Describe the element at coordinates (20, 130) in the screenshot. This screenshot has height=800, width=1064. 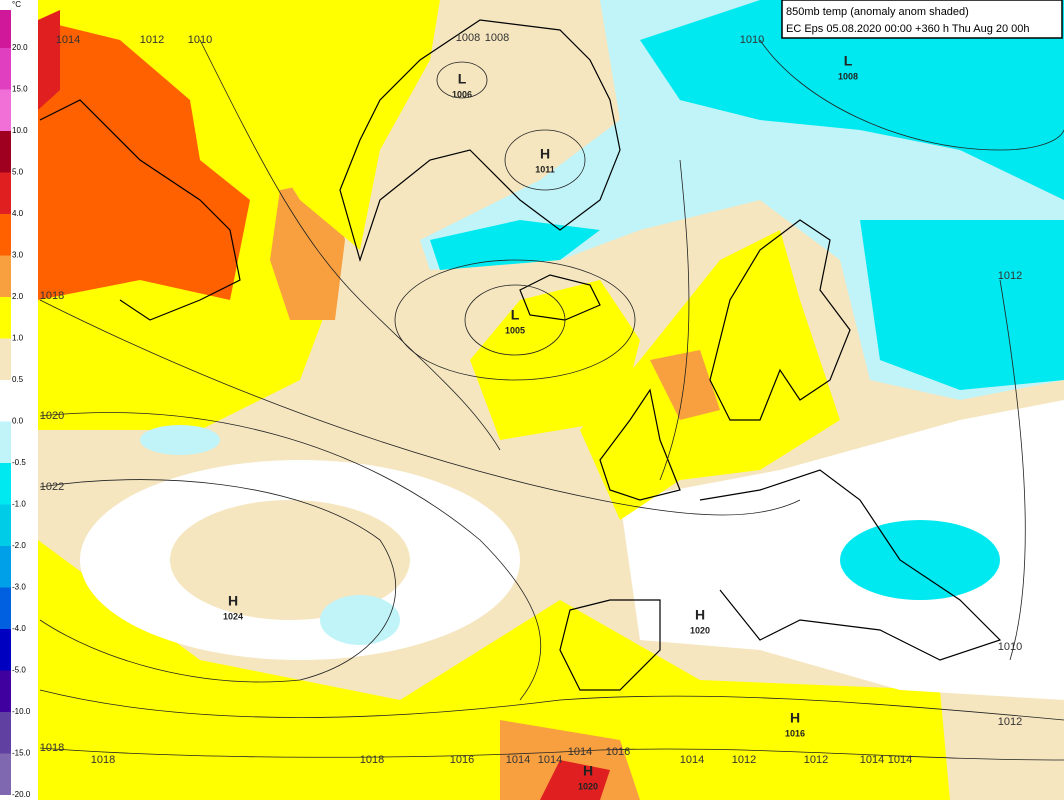
I see `colorbar-label: 10.0` at that location.